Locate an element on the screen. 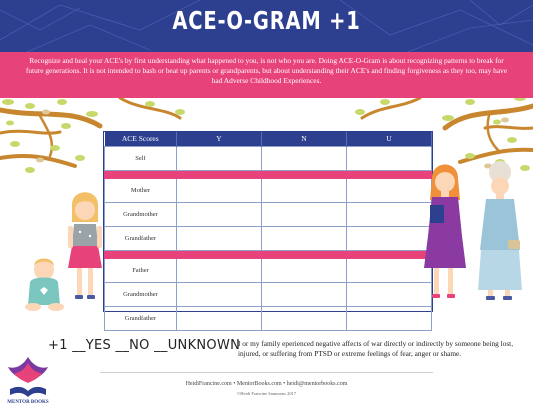  table-row: Father is located at coordinates (268, 270).